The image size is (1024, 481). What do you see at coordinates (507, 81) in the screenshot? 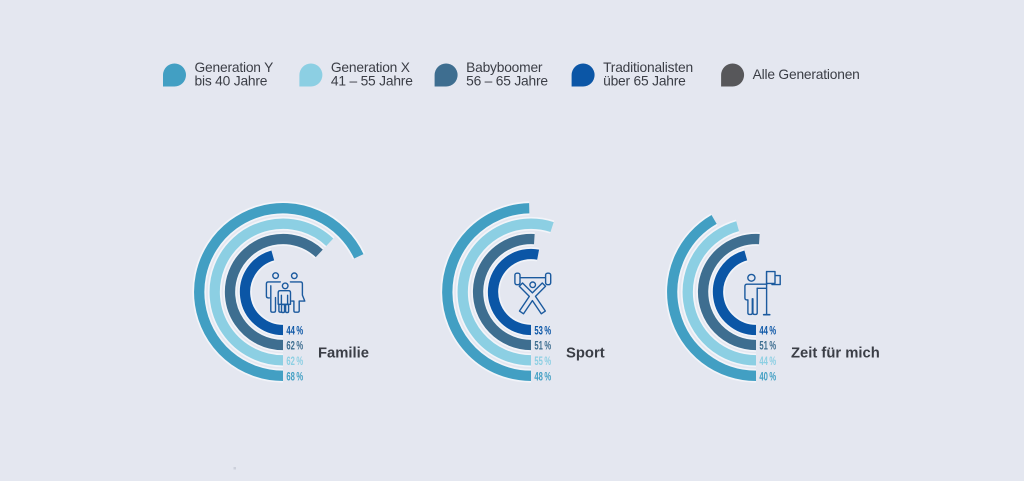
I see `svg-text: 56 – 65 Jahre` at bounding box center [507, 81].